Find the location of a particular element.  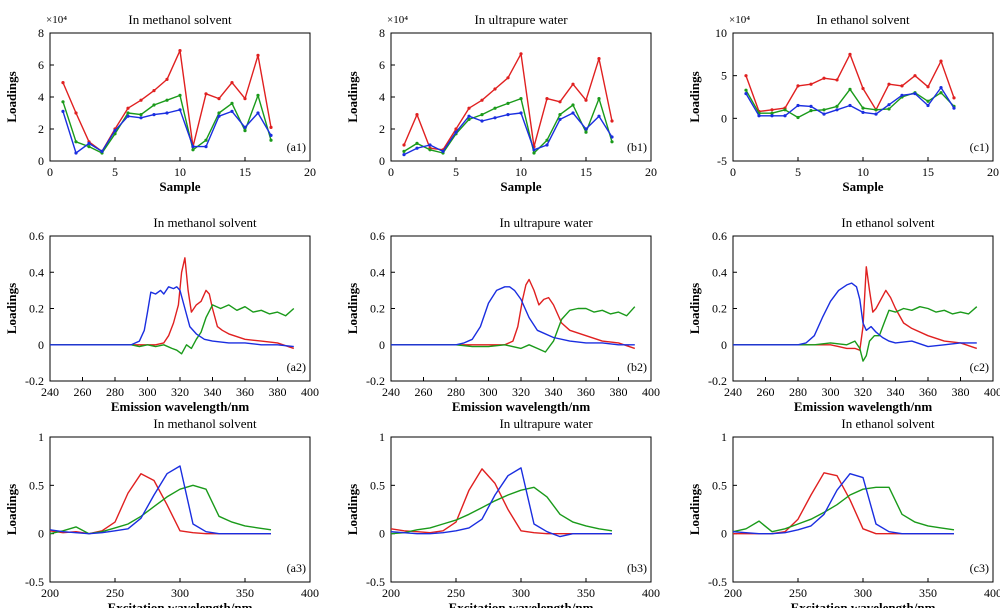

panel-label: (c1) is located at coordinates (979, 147).